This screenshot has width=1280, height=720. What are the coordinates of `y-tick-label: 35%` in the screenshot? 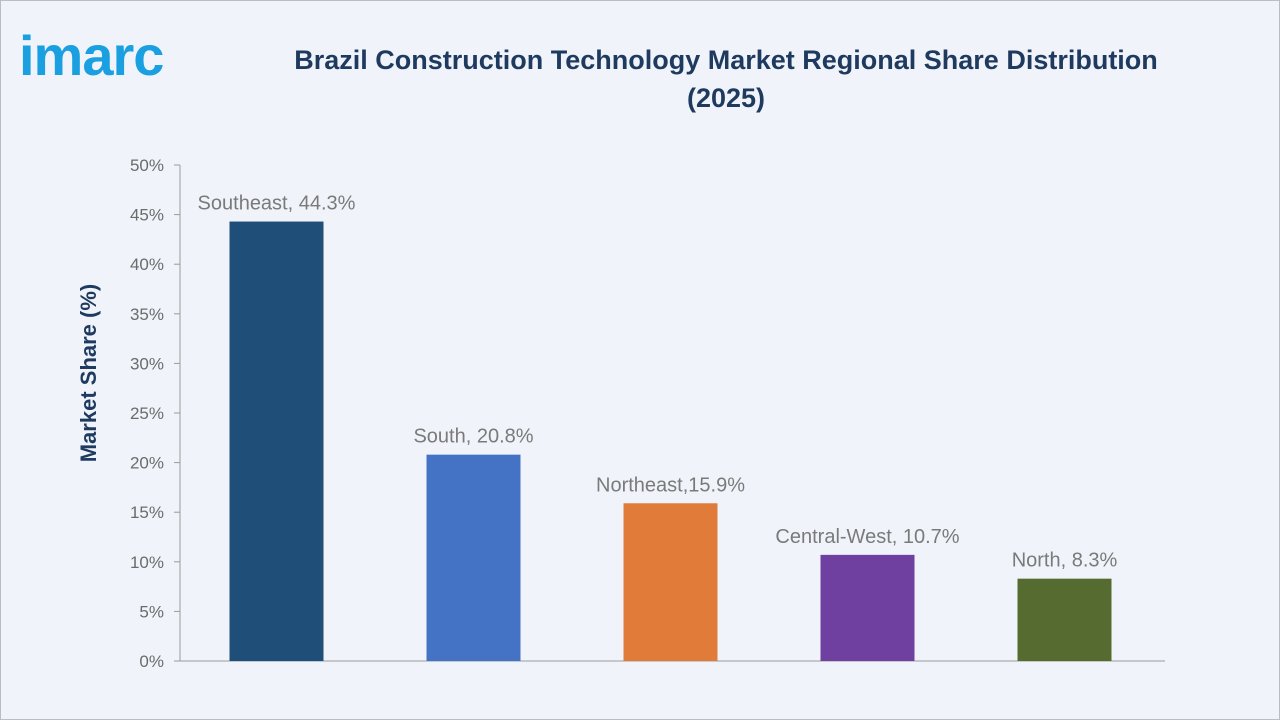 It's located at (147, 314).